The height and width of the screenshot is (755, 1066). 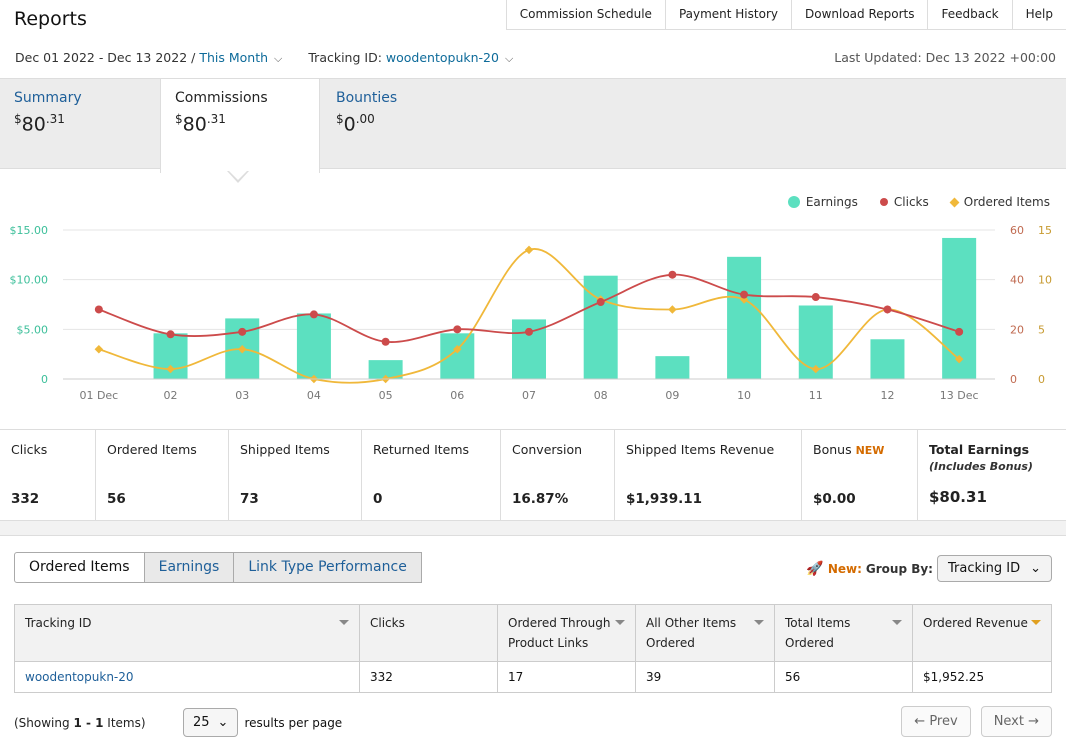 I want to click on x-tick-label: 12, so click(x=887, y=395).